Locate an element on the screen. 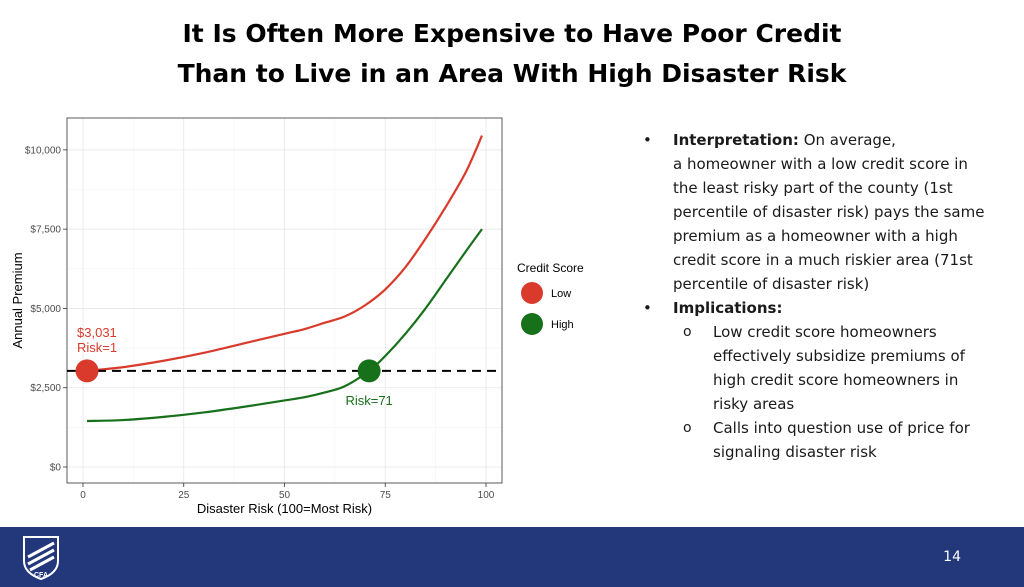 This screenshot has width=1024, height=587. sub-bullet-line: effectively subsidize premiums of is located at coordinates (839, 356).